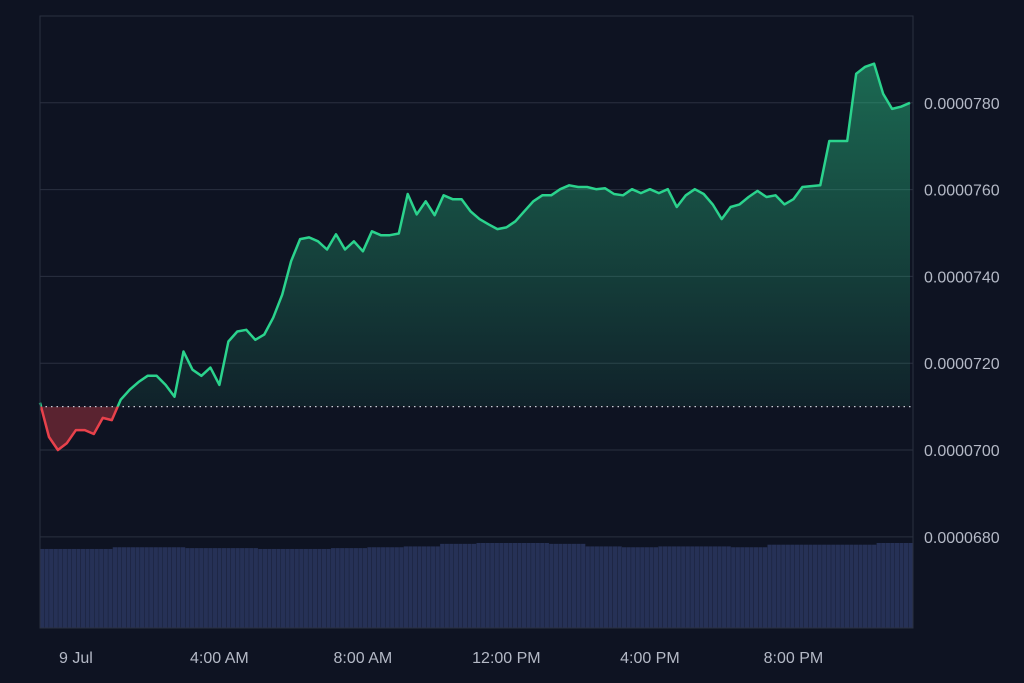 The image size is (1024, 683). Describe the element at coordinates (962, 364) in the screenshot. I see `y-tick-label: 0.0000720` at that location.